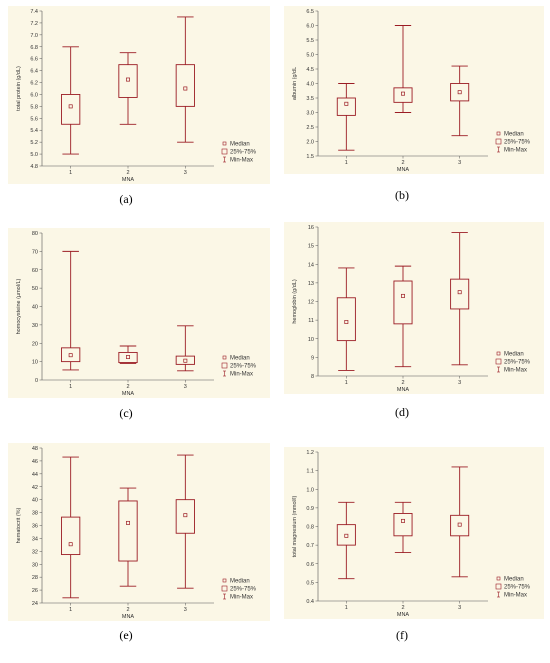 This screenshot has height=663, width=550. Describe the element at coordinates (310, 70) in the screenshot. I see `y-tick-label: 4.5` at that location.